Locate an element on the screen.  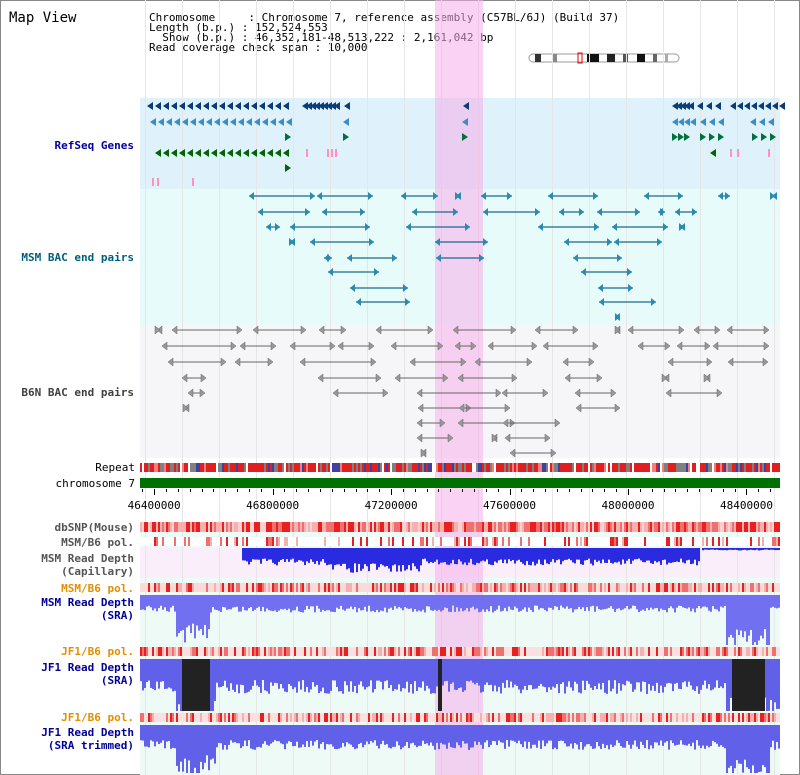
track-label-dbsnp: dbSNP(Mouse) is located at coordinates (94, 527).